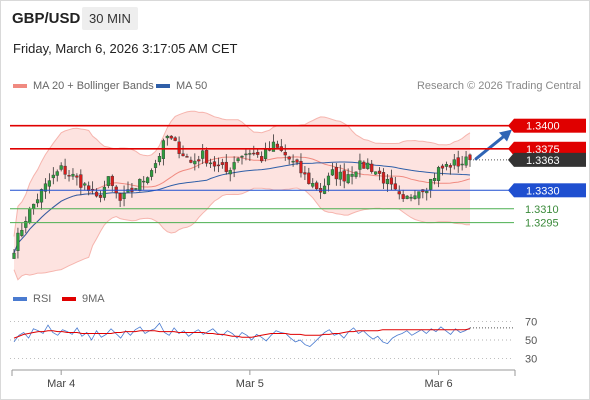  I want to click on time-tick-label: Mar 4, so click(61, 384).